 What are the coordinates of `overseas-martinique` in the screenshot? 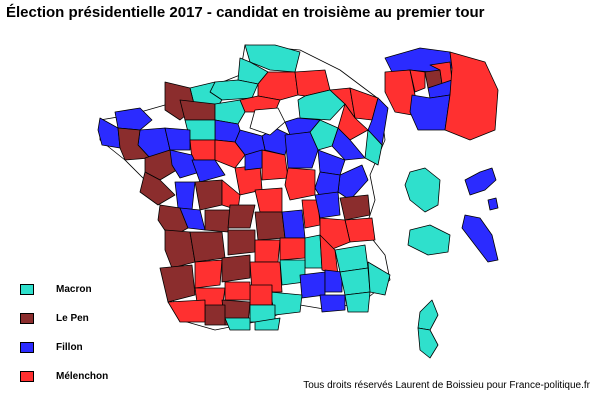 It's located at (429, 240).